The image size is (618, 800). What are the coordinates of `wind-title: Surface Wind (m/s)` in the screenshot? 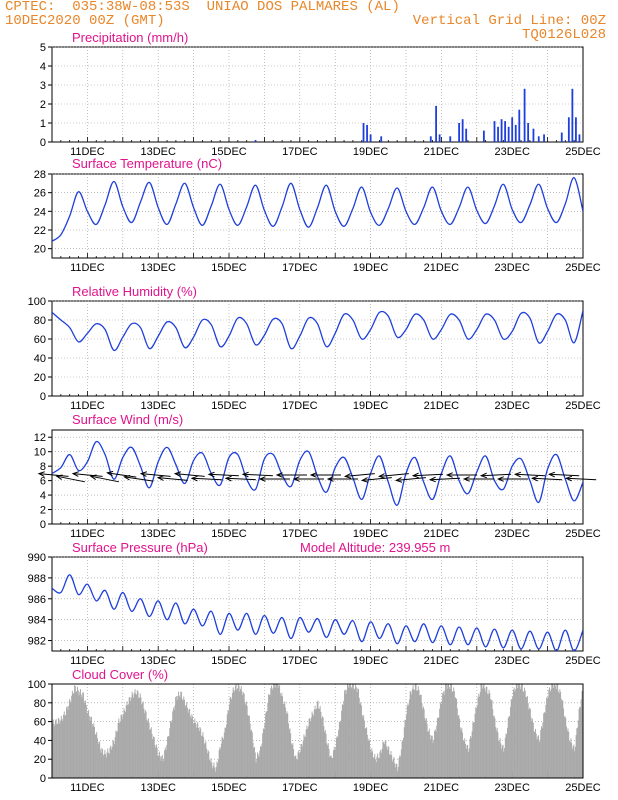 It's located at (127, 419).